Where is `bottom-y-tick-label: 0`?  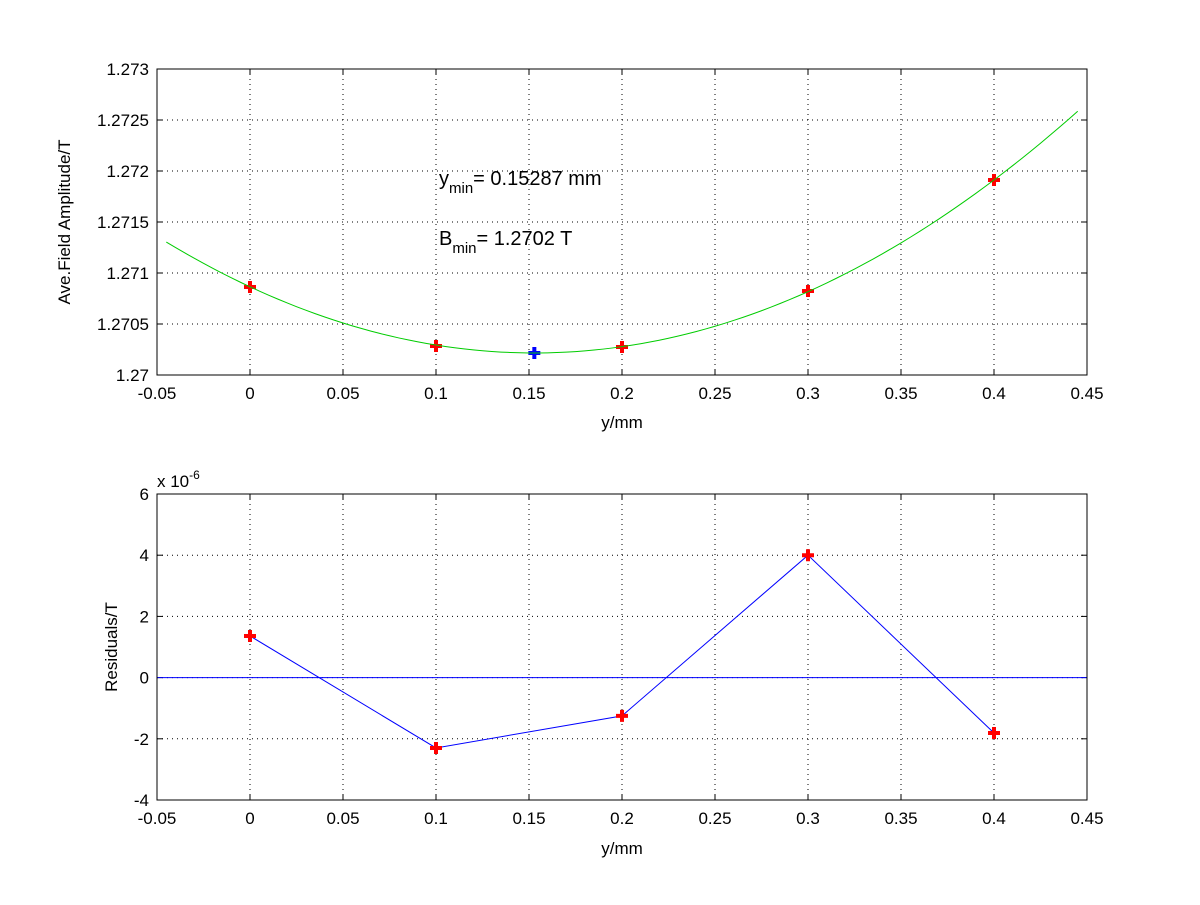 bottom-y-tick-label: 0 is located at coordinates (144, 678).